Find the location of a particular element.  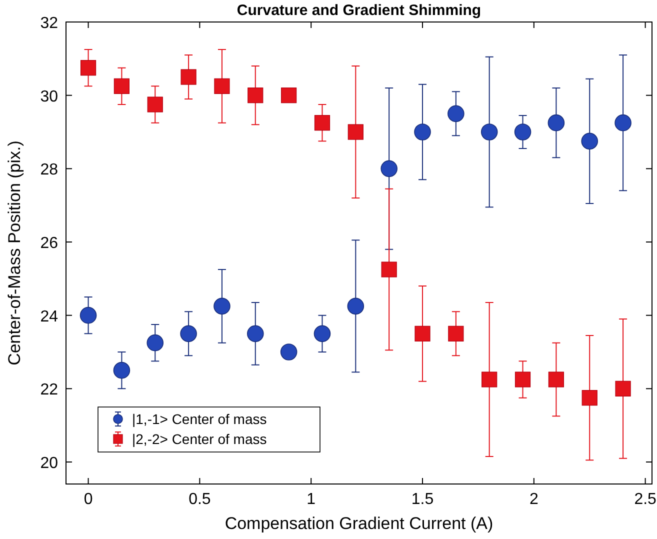

y-tick-label: 30 is located at coordinates (49, 97).